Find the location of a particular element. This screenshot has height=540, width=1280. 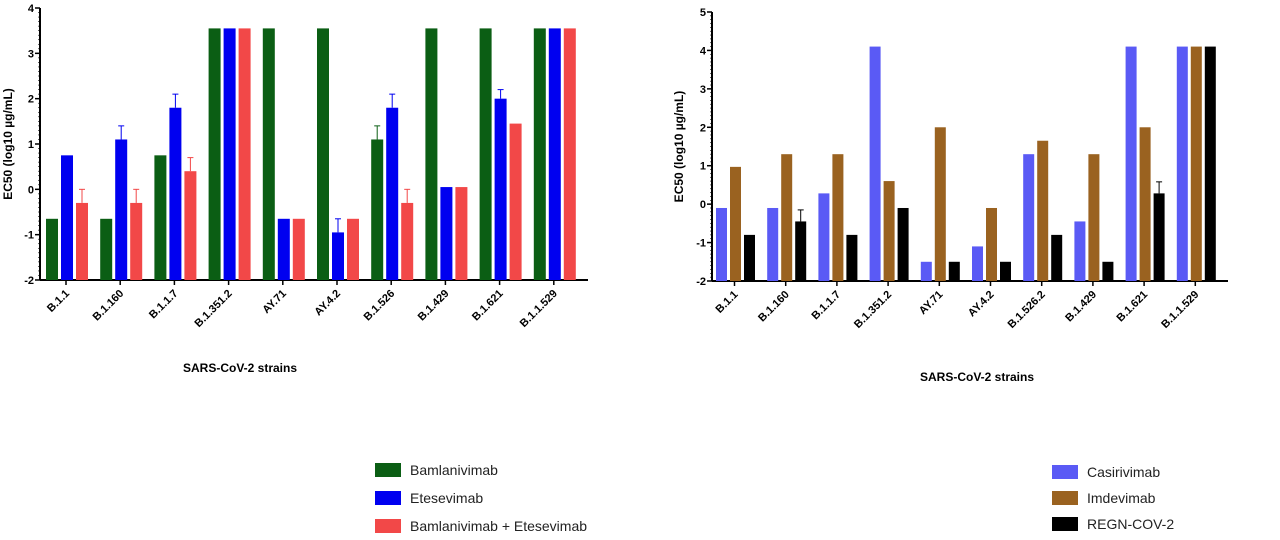

legend-label: Bamlanivimab + Etesevimab is located at coordinates (498, 526).